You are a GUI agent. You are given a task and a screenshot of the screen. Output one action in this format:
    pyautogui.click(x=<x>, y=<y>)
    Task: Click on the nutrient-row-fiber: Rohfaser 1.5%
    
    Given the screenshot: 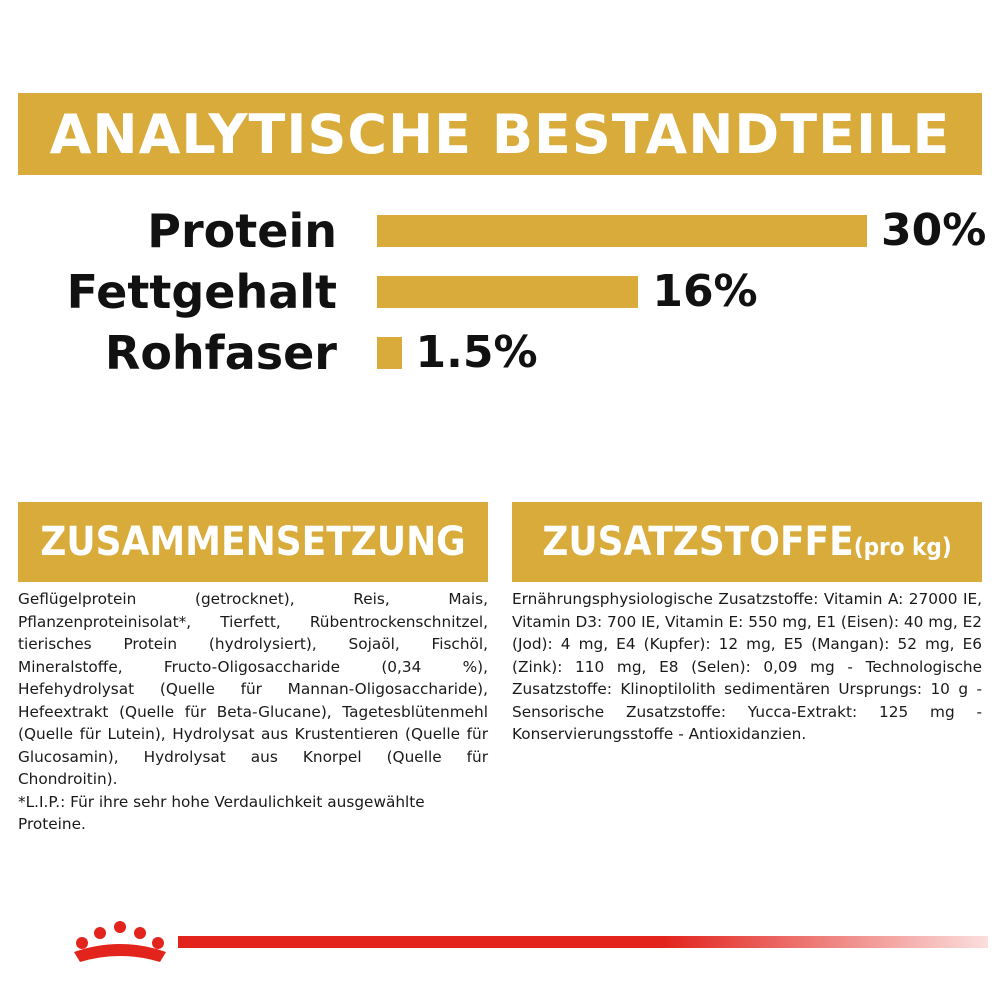 What is the action you would take?
    pyautogui.click(x=500, y=353)
    